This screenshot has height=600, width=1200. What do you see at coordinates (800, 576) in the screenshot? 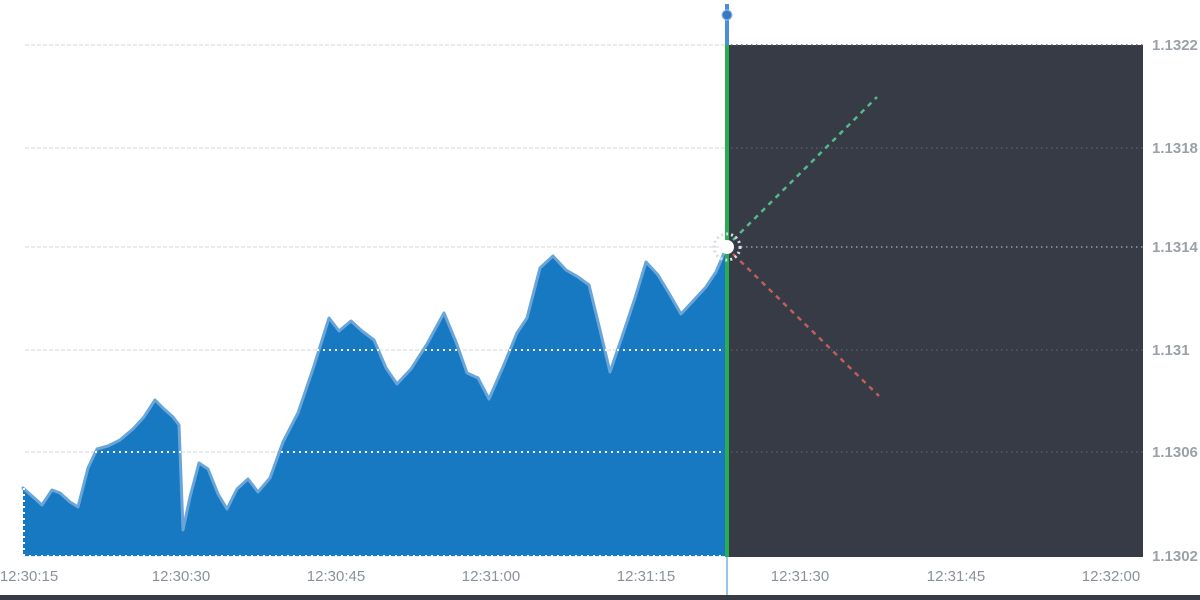
I see `x-axis-label: 12:31:30` at bounding box center [800, 576].